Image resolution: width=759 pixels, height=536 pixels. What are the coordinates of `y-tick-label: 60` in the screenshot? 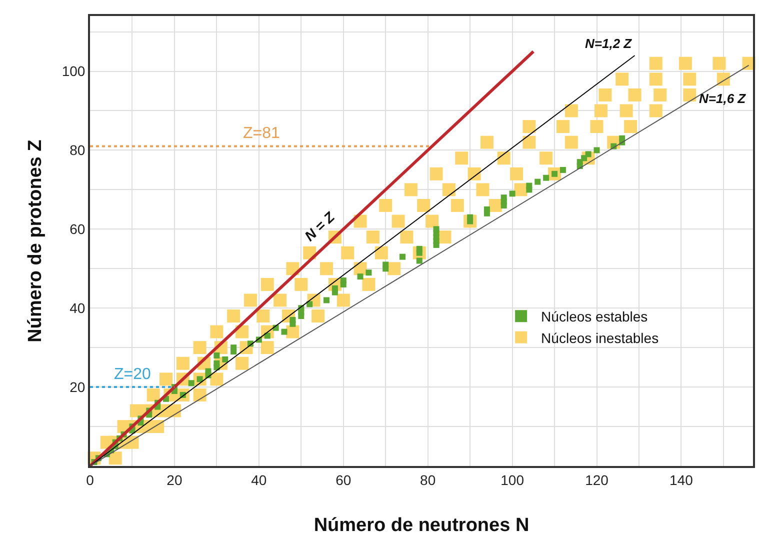 It's located at (78, 229).